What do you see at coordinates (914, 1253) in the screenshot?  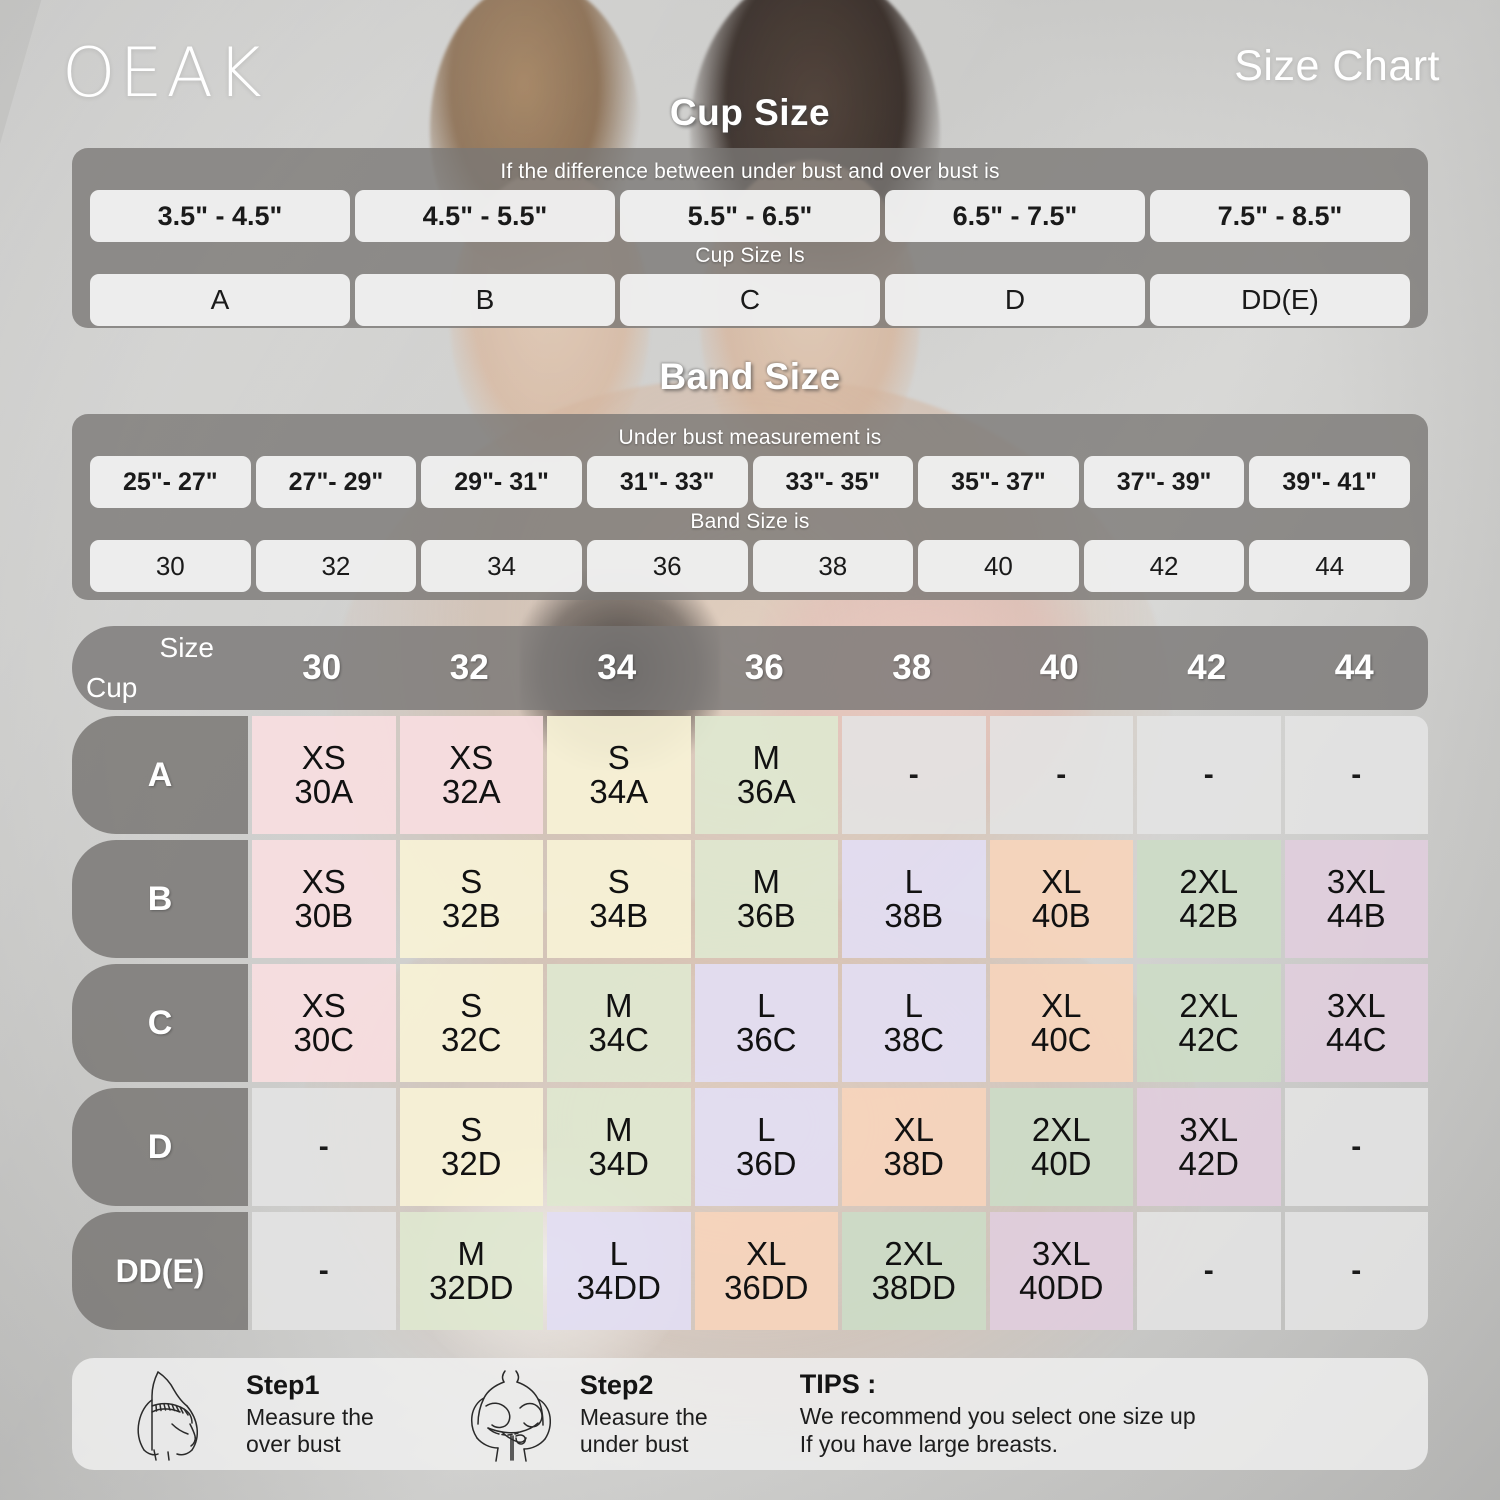 I see `cell-size-label: 2XL` at bounding box center [914, 1253].